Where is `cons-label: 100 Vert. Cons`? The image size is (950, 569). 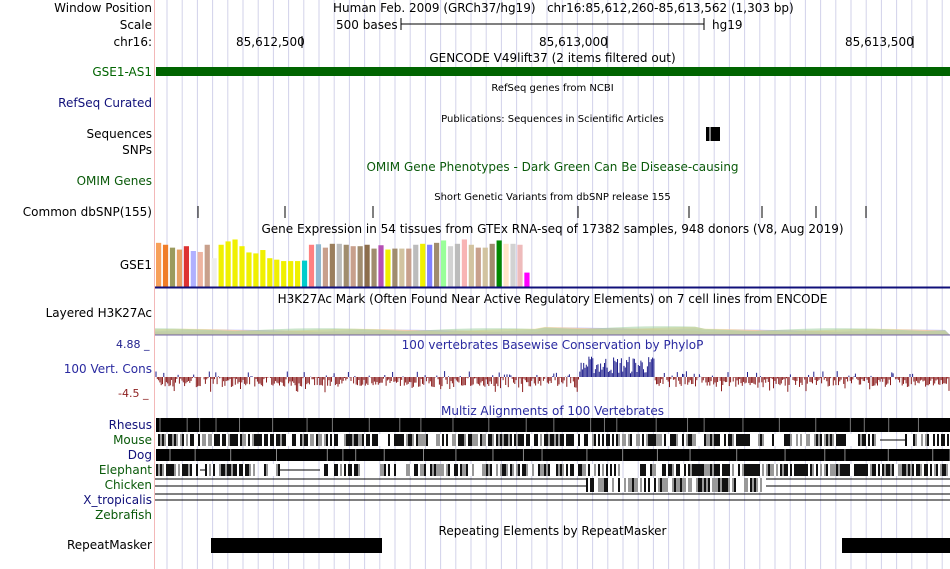
cons-label: 100 Vert. Cons is located at coordinates (107, 369).